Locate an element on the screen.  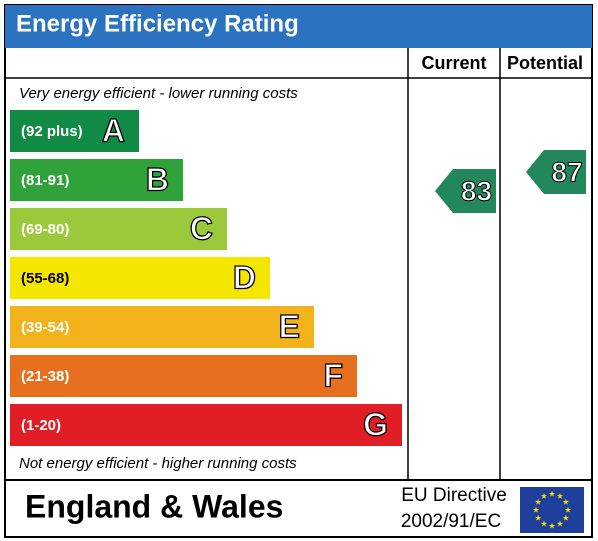
eu-stars is located at coordinates (552, 509).